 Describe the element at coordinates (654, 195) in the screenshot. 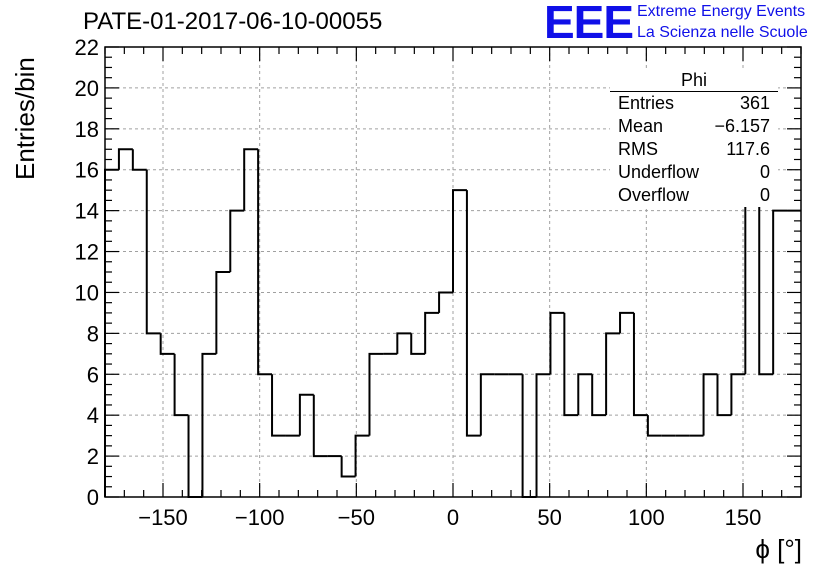

I see `stats-label: Overflow` at that location.